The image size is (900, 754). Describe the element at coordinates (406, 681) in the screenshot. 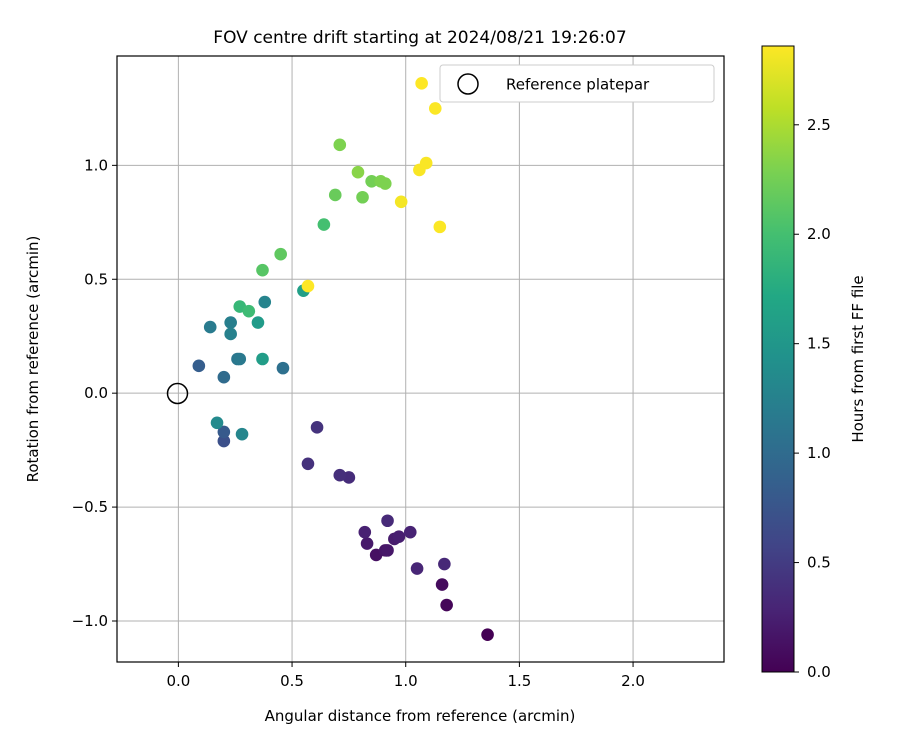

I see `x-tick-label: 1.0` at that location.